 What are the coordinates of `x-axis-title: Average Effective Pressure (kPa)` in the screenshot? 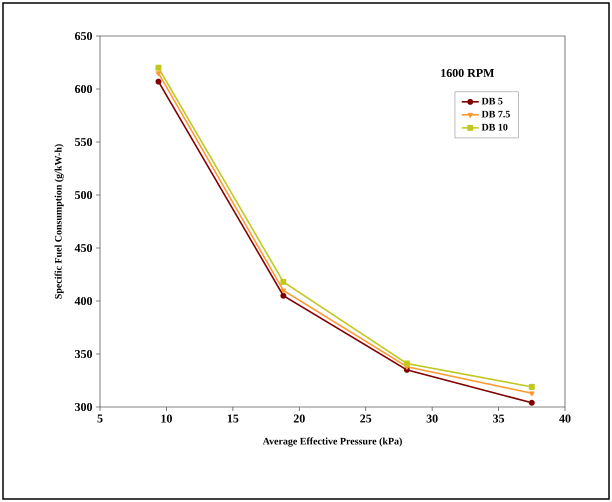 It's located at (332, 442).